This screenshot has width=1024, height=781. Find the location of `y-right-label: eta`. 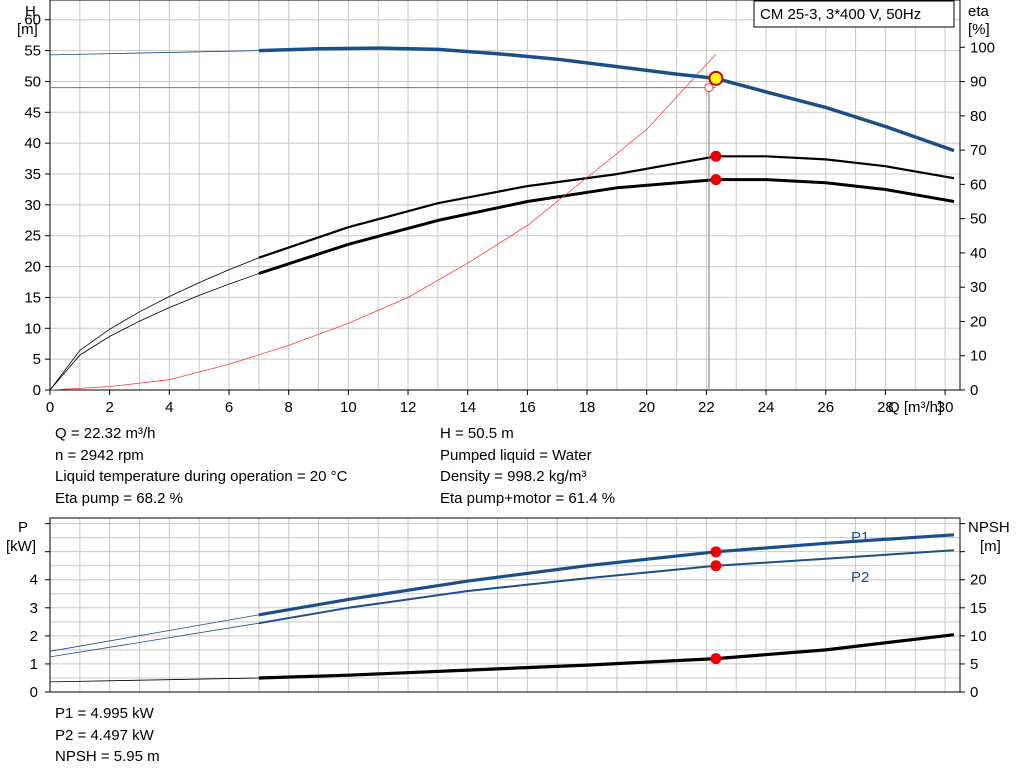

y-right-label: eta is located at coordinates (979, 11).